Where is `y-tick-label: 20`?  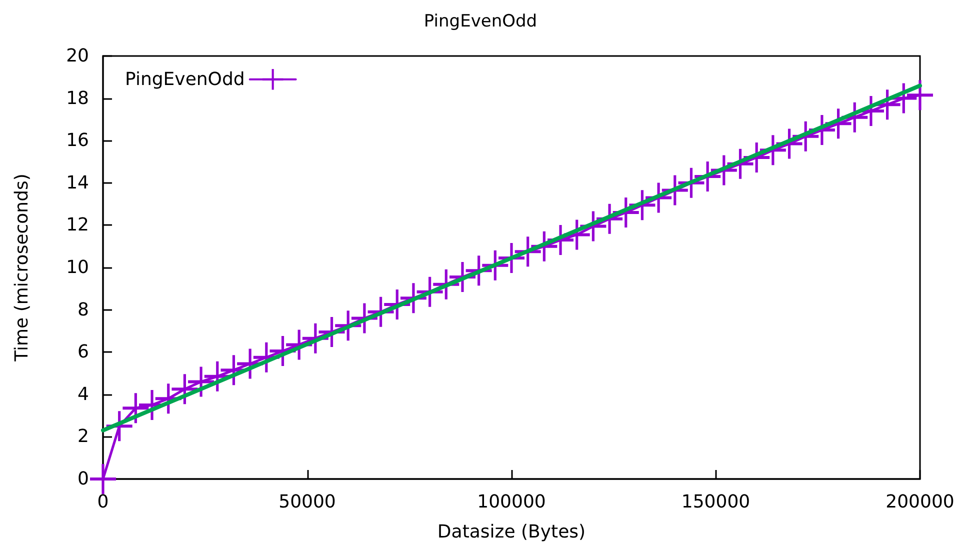 y-tick-label: 20 is located at coordinates (77, 56).